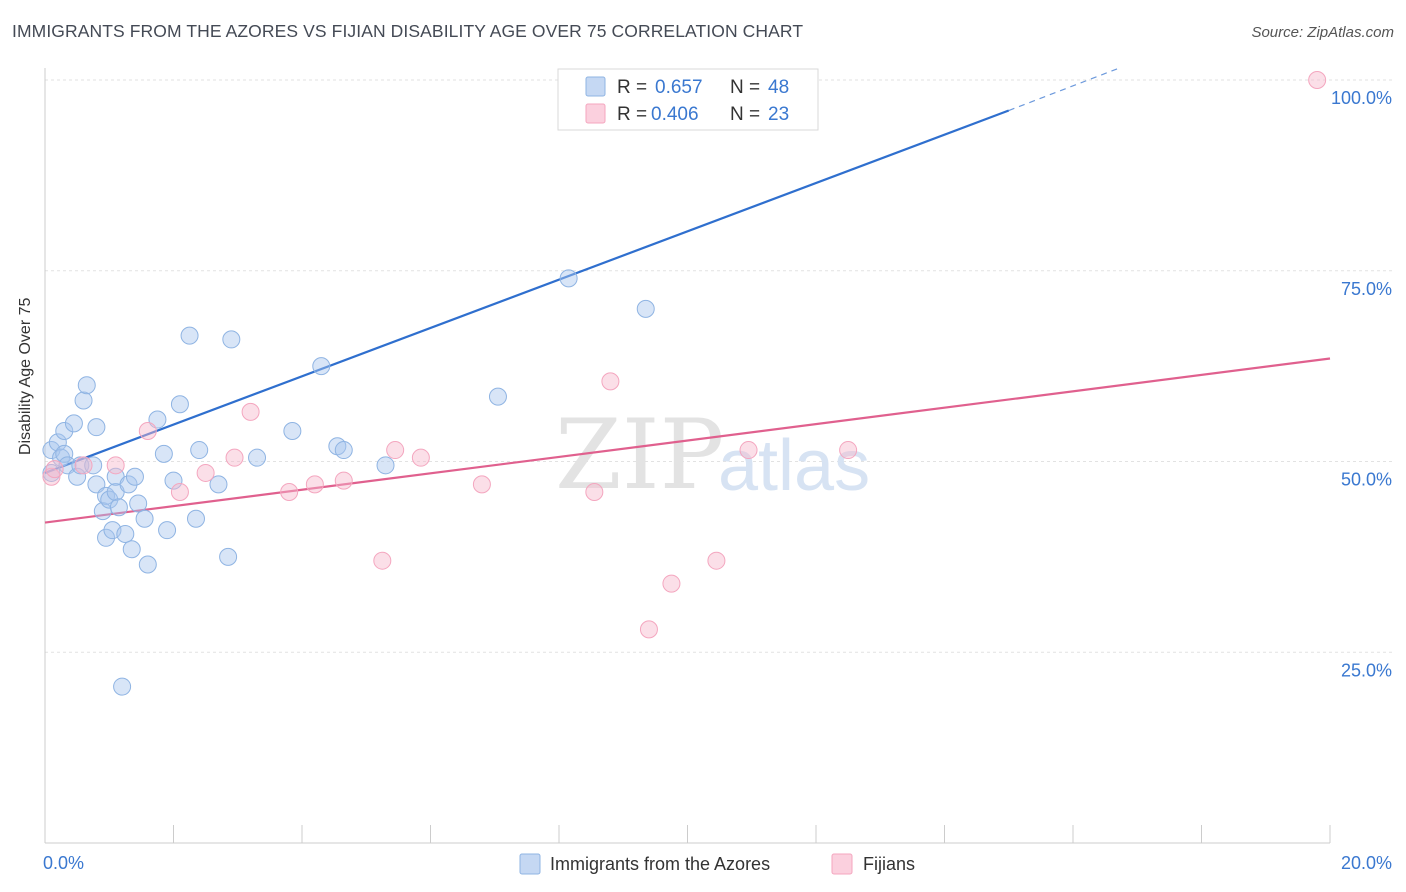 This screenshot has width=1406, height=892. What do you see at coordinates (63, 863) in the screenshot?
I see `x-tick-label-min: 0.0%` at bounding box center [63, 863].